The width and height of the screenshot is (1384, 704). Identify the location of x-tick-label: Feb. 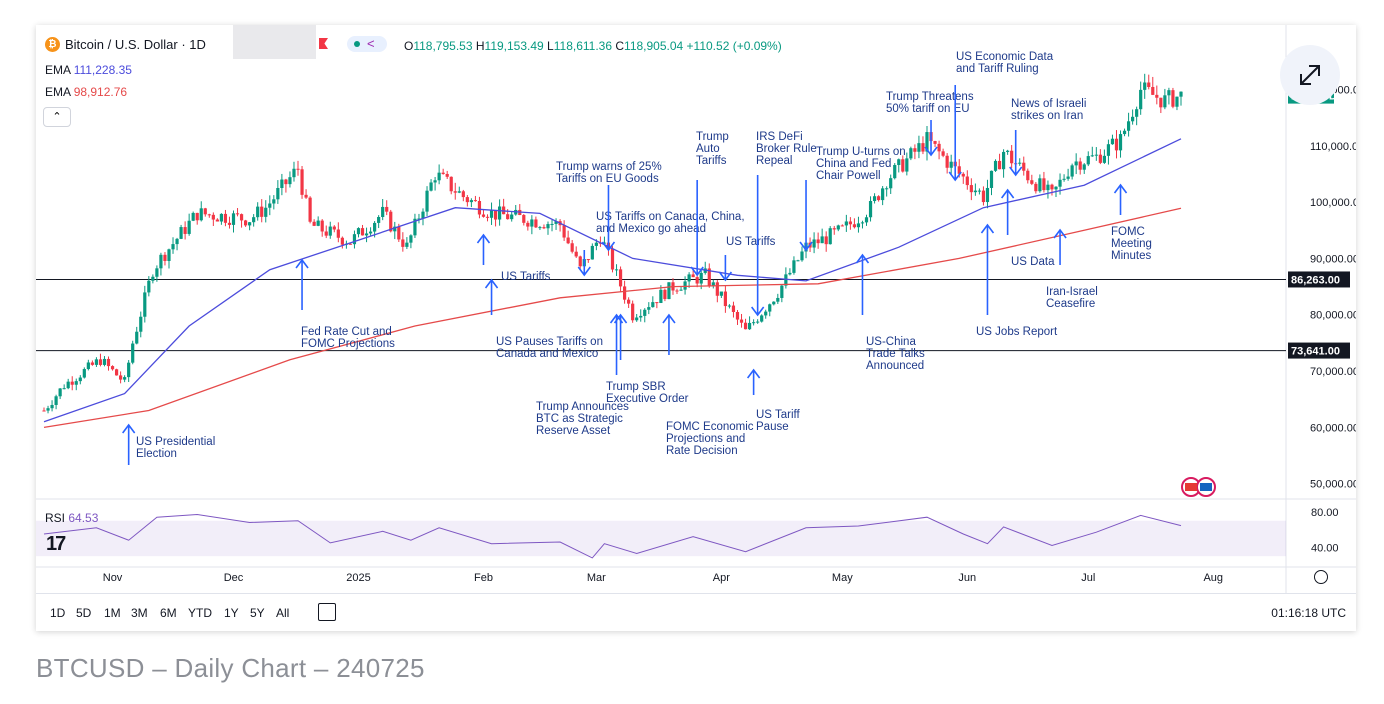
(483, 578).